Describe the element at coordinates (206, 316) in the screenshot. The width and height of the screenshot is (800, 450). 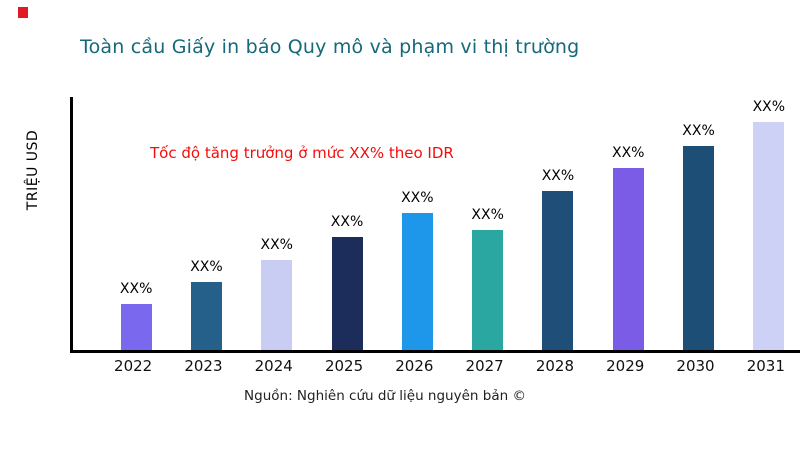
I see `bar-2023` at that location.